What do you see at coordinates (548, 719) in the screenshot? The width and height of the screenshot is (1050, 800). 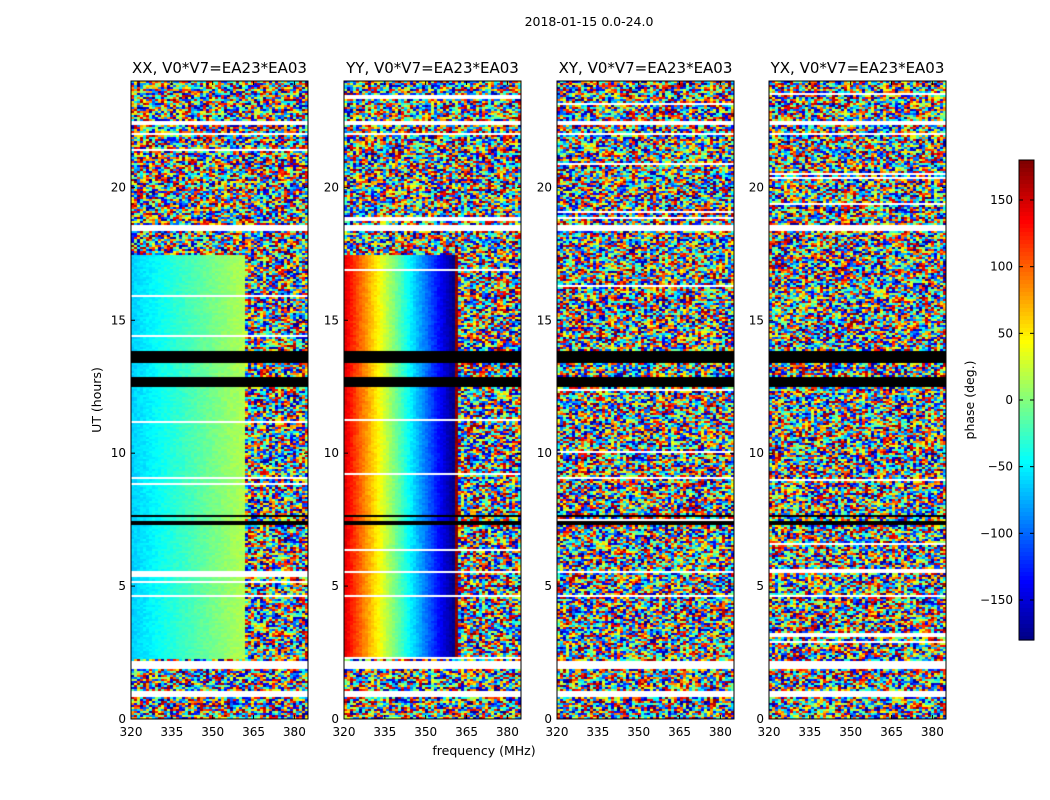 I see `y-tick-label-2-0: 0` at bounding box center [548, 719].